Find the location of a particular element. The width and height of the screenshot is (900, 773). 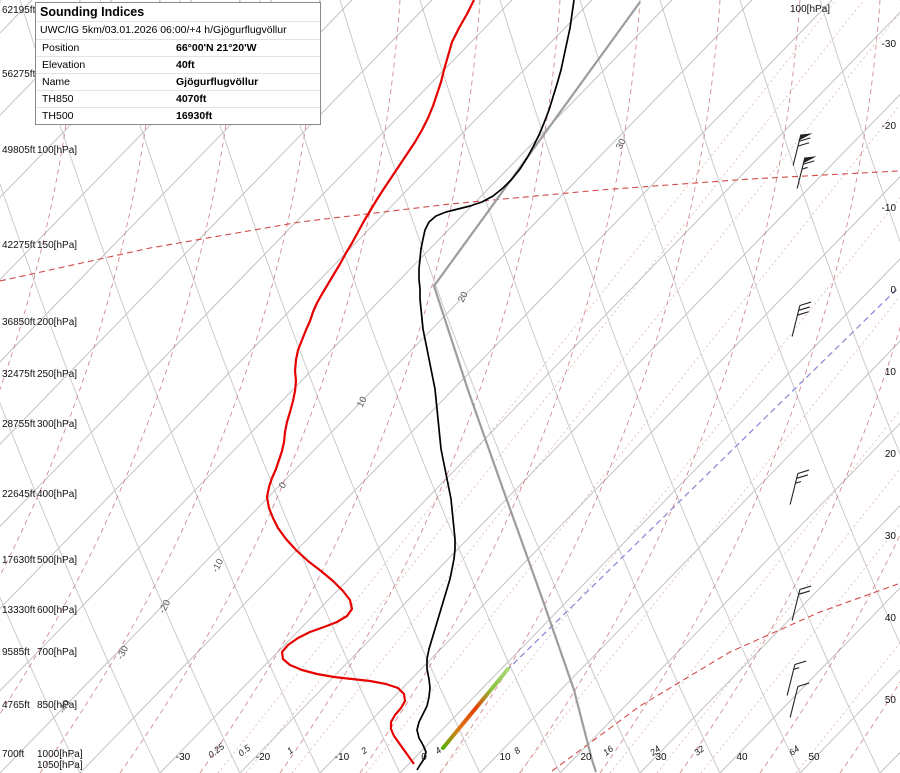

panel-row-label: TH500 is located at coordinates (58, 116).